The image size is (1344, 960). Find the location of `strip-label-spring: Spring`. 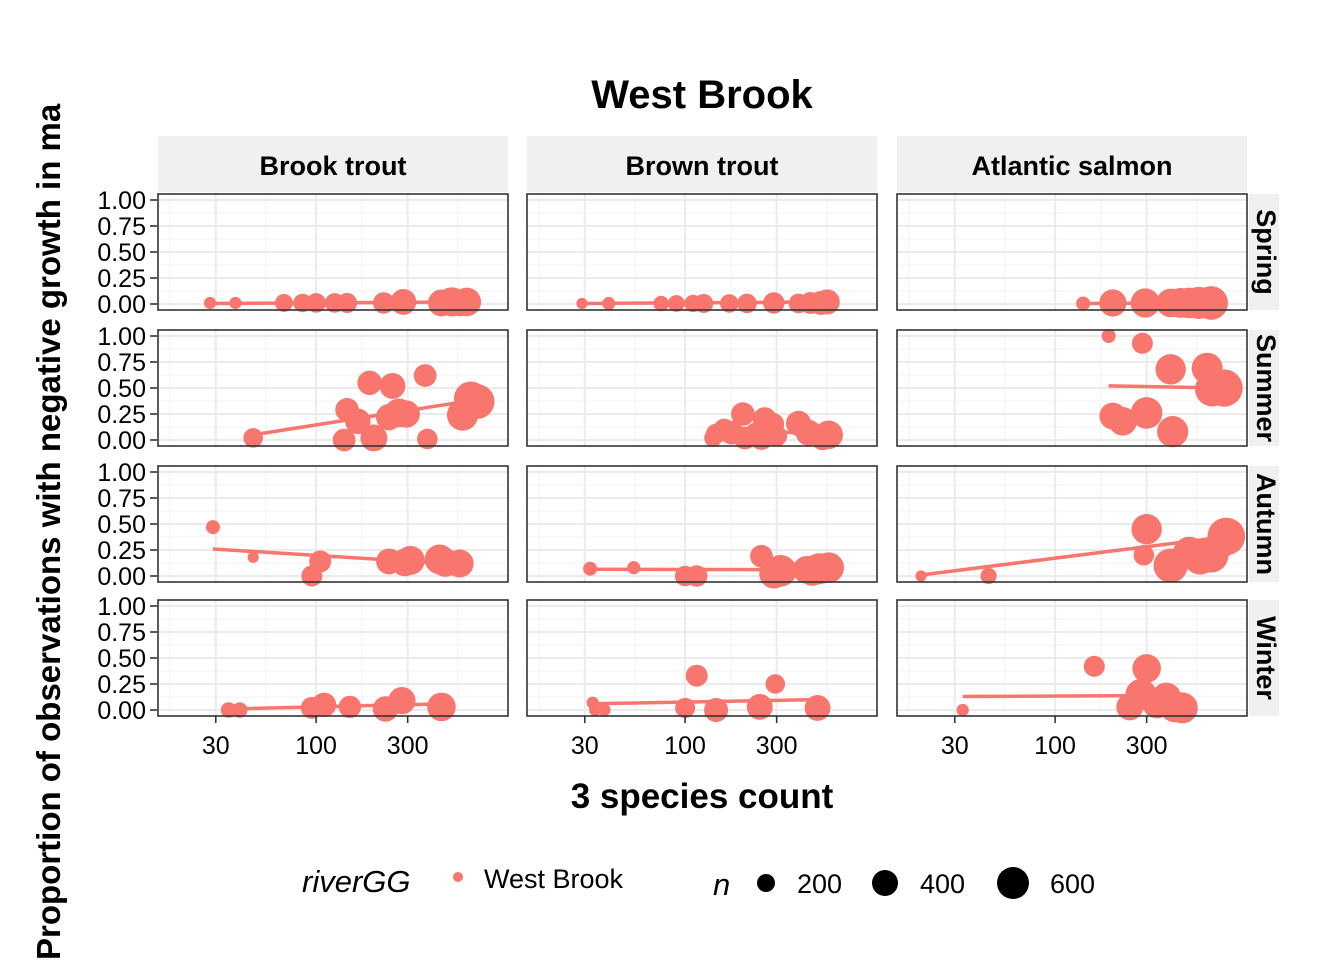

strip-label-spring: Spring is located at coordinates (1266, 252).